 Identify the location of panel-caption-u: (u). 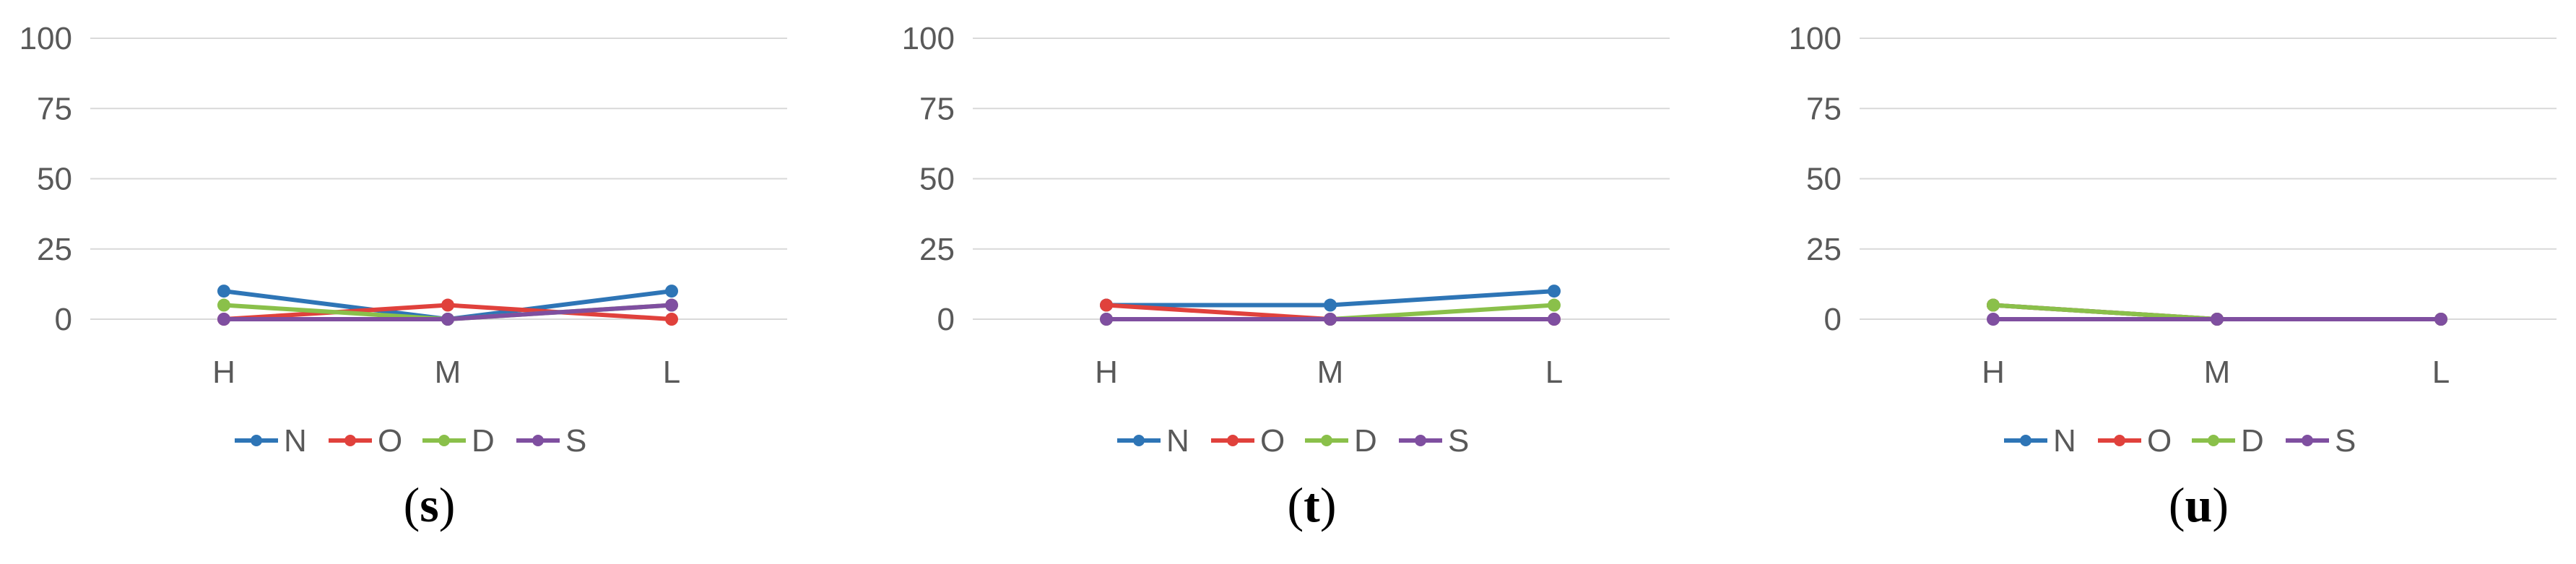
(2198, 505).